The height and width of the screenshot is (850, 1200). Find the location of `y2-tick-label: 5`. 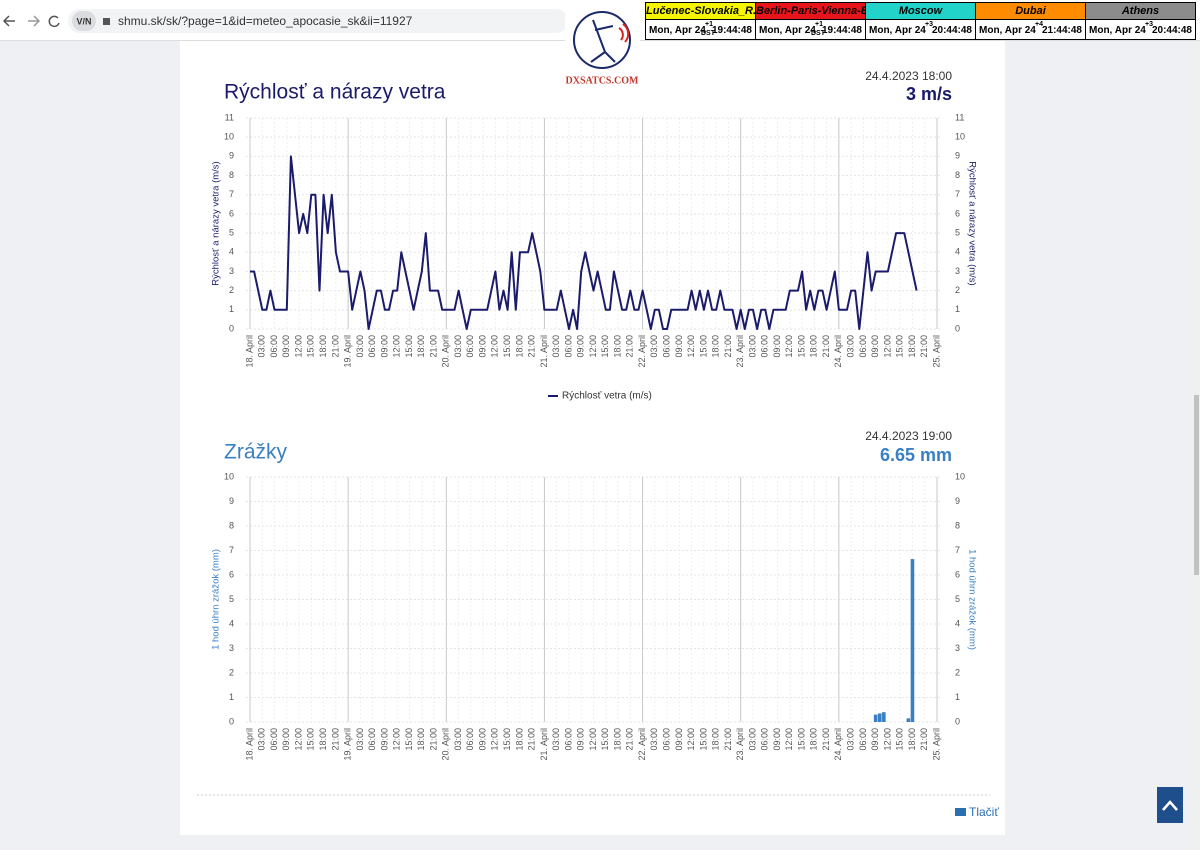

y2-tick-label: 5 is located at coordinates (957, 232).